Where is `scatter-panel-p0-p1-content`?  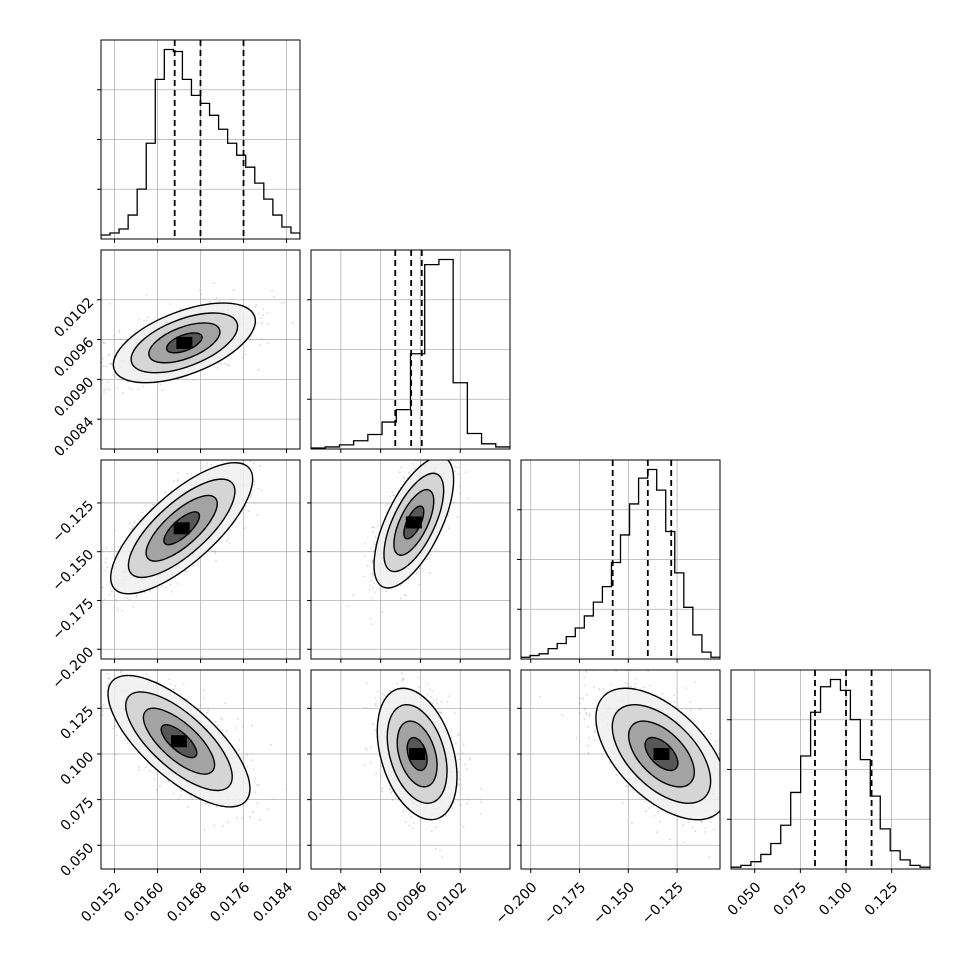
scatter-panel-p0-p1-content is located at coordinates (175, 349).